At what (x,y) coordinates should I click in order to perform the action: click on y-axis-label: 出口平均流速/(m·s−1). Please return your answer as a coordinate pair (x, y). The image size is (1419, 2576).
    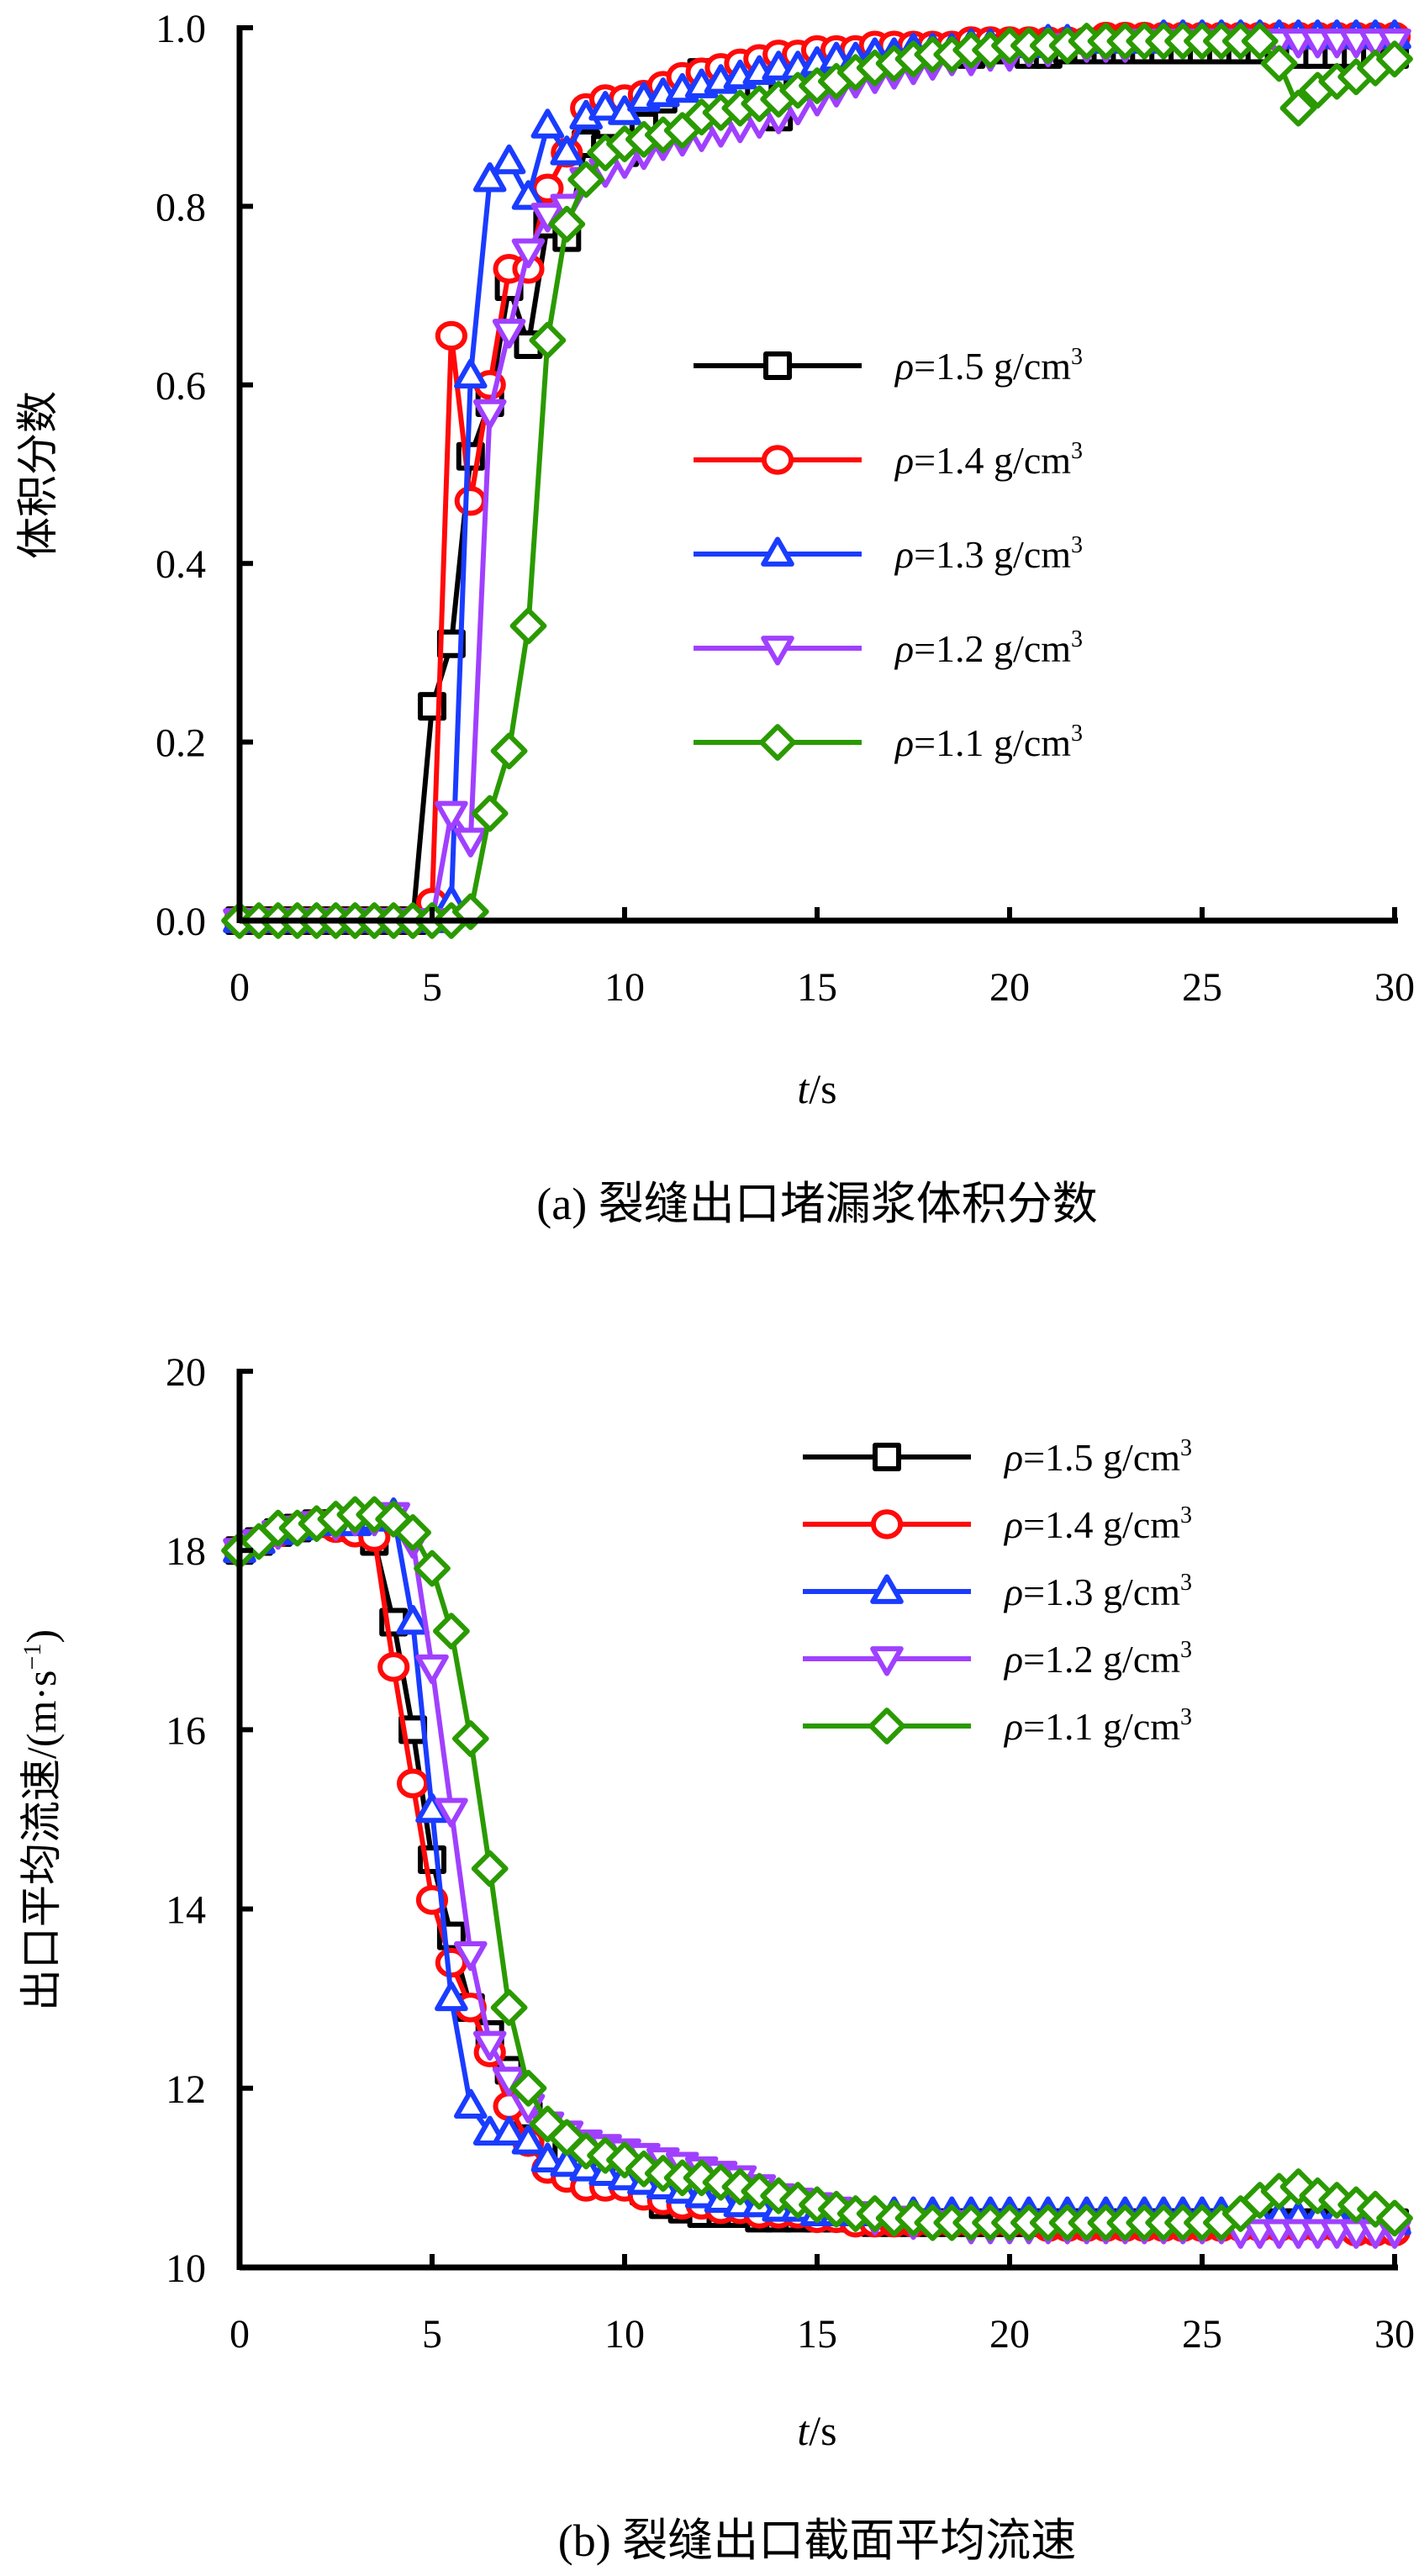
    Looking at the image, I should click on (41, 1820).